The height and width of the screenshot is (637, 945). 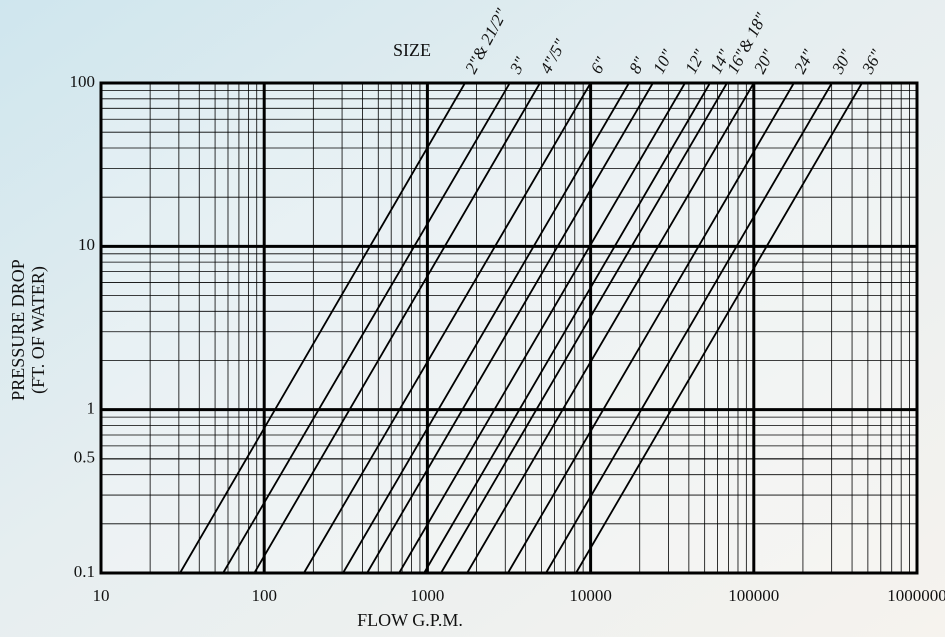 What do you see at coordinates (427, 595) in the screenshot?
I see `x-tick-label: 1000` at bounding box center [427, 595].